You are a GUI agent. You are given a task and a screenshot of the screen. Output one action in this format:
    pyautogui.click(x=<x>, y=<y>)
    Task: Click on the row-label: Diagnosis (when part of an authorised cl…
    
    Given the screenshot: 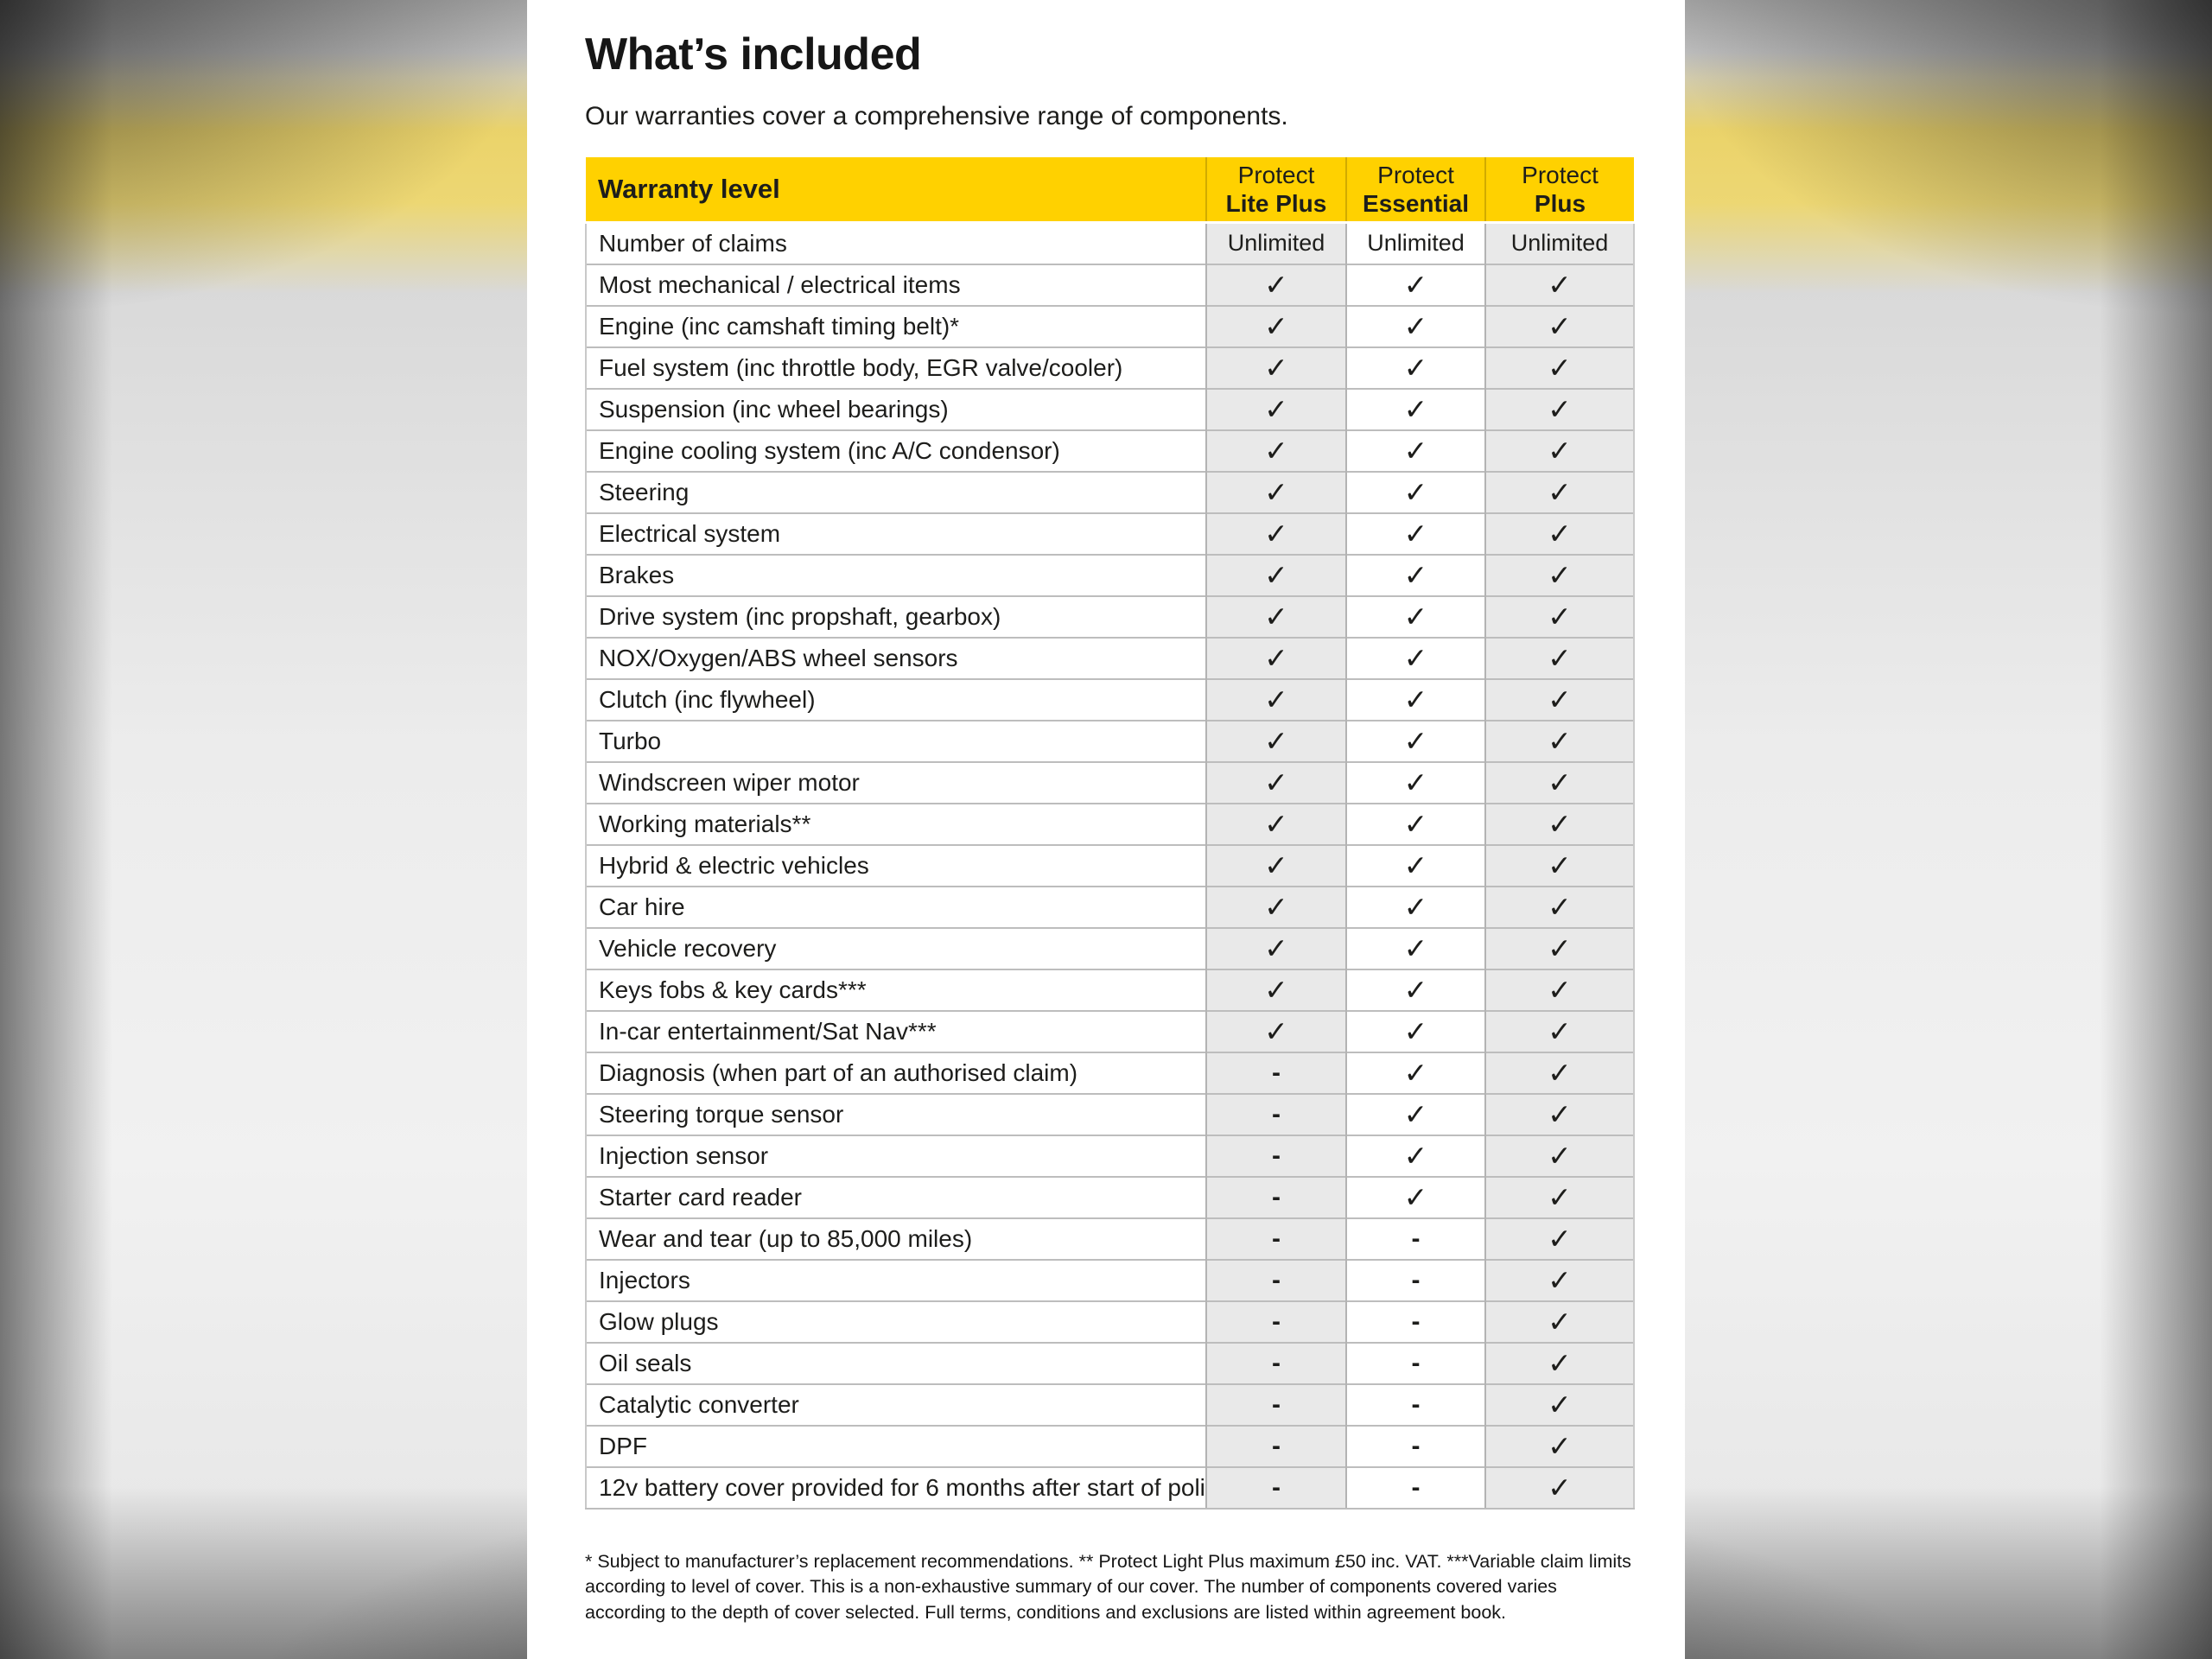 What is the action you would take?
    pyautogui.click(x=895, y=1072)
    